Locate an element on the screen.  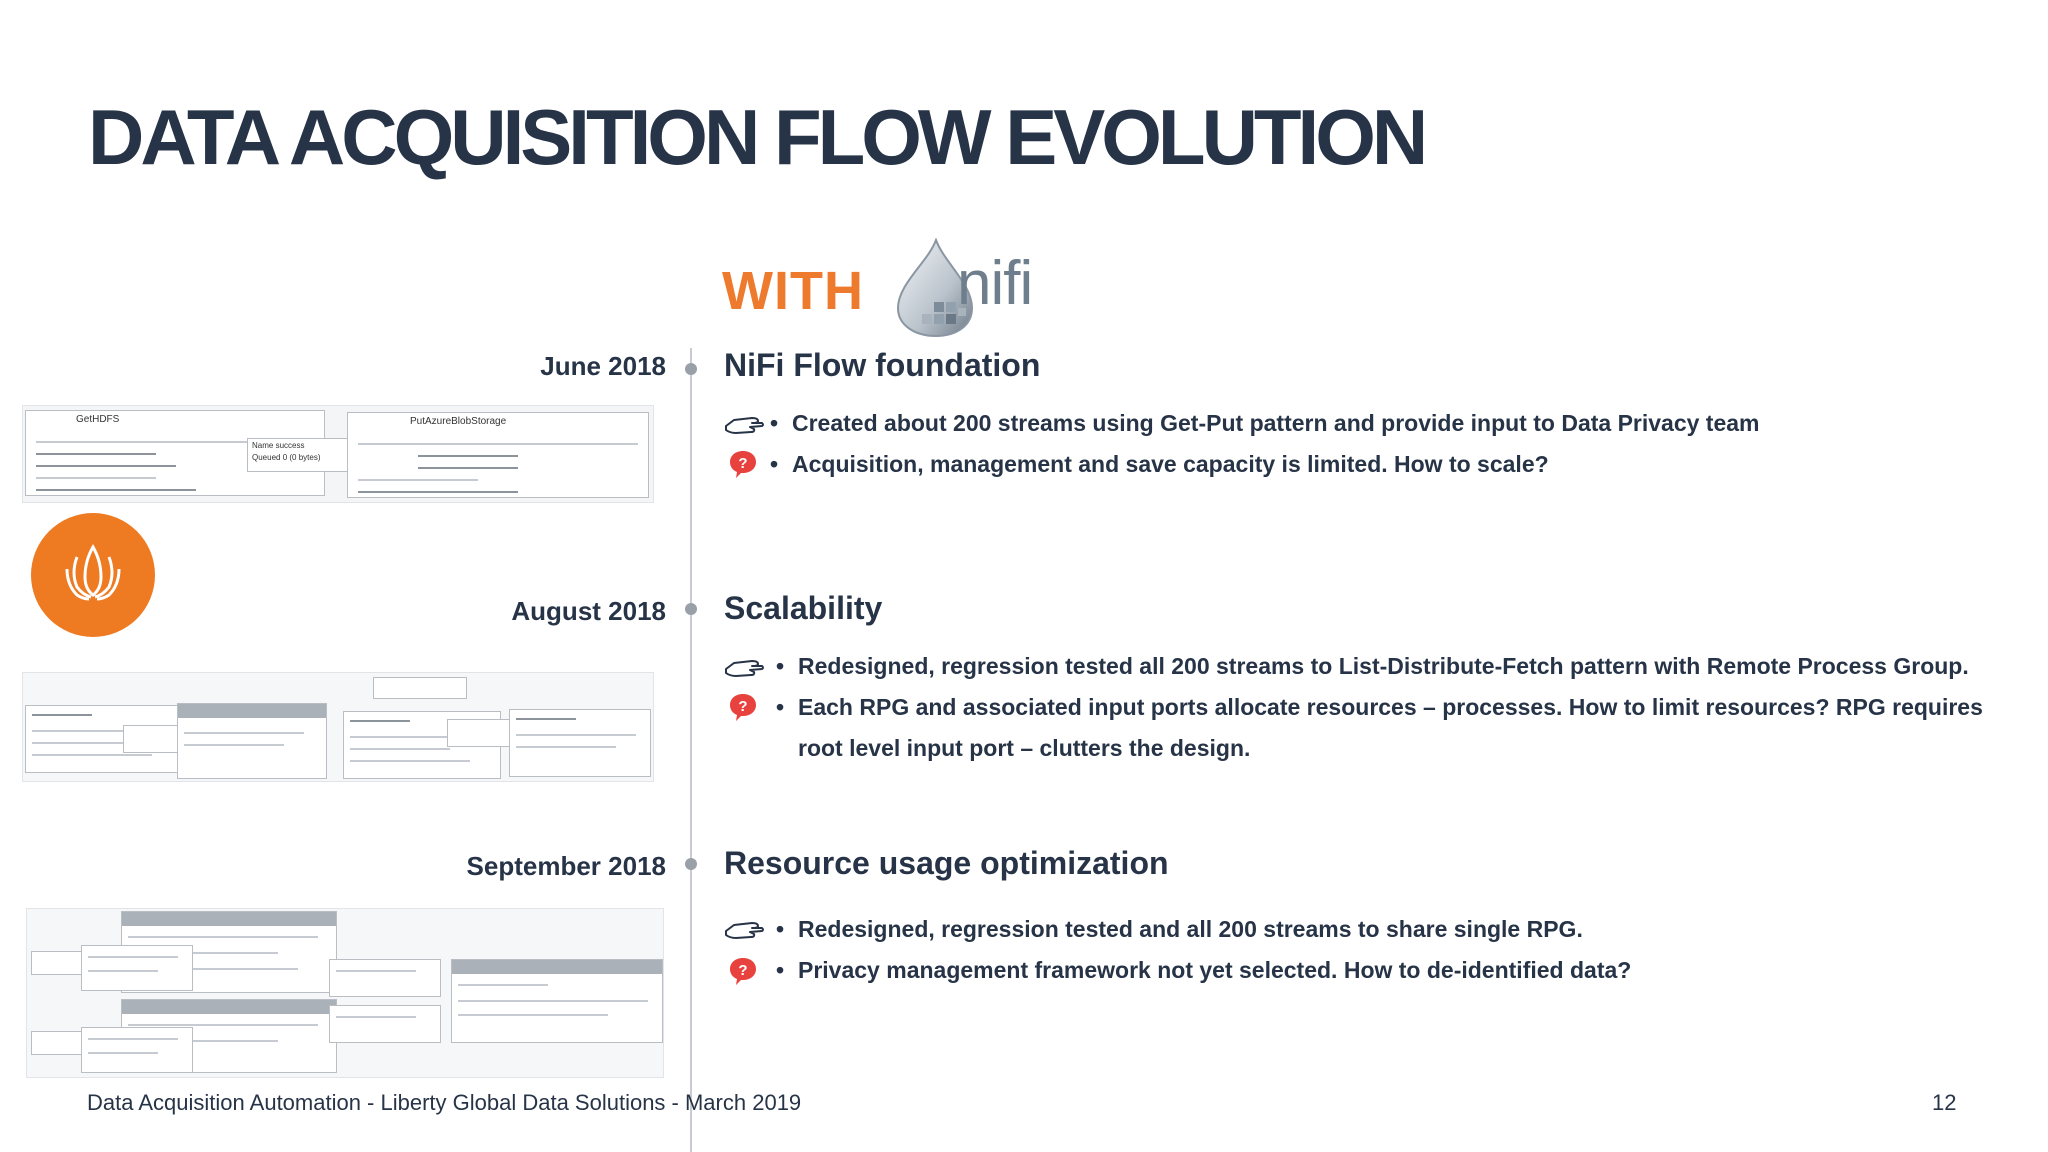
processor-box: PutAzureBlobStorage is located at coordinates (498, 455).